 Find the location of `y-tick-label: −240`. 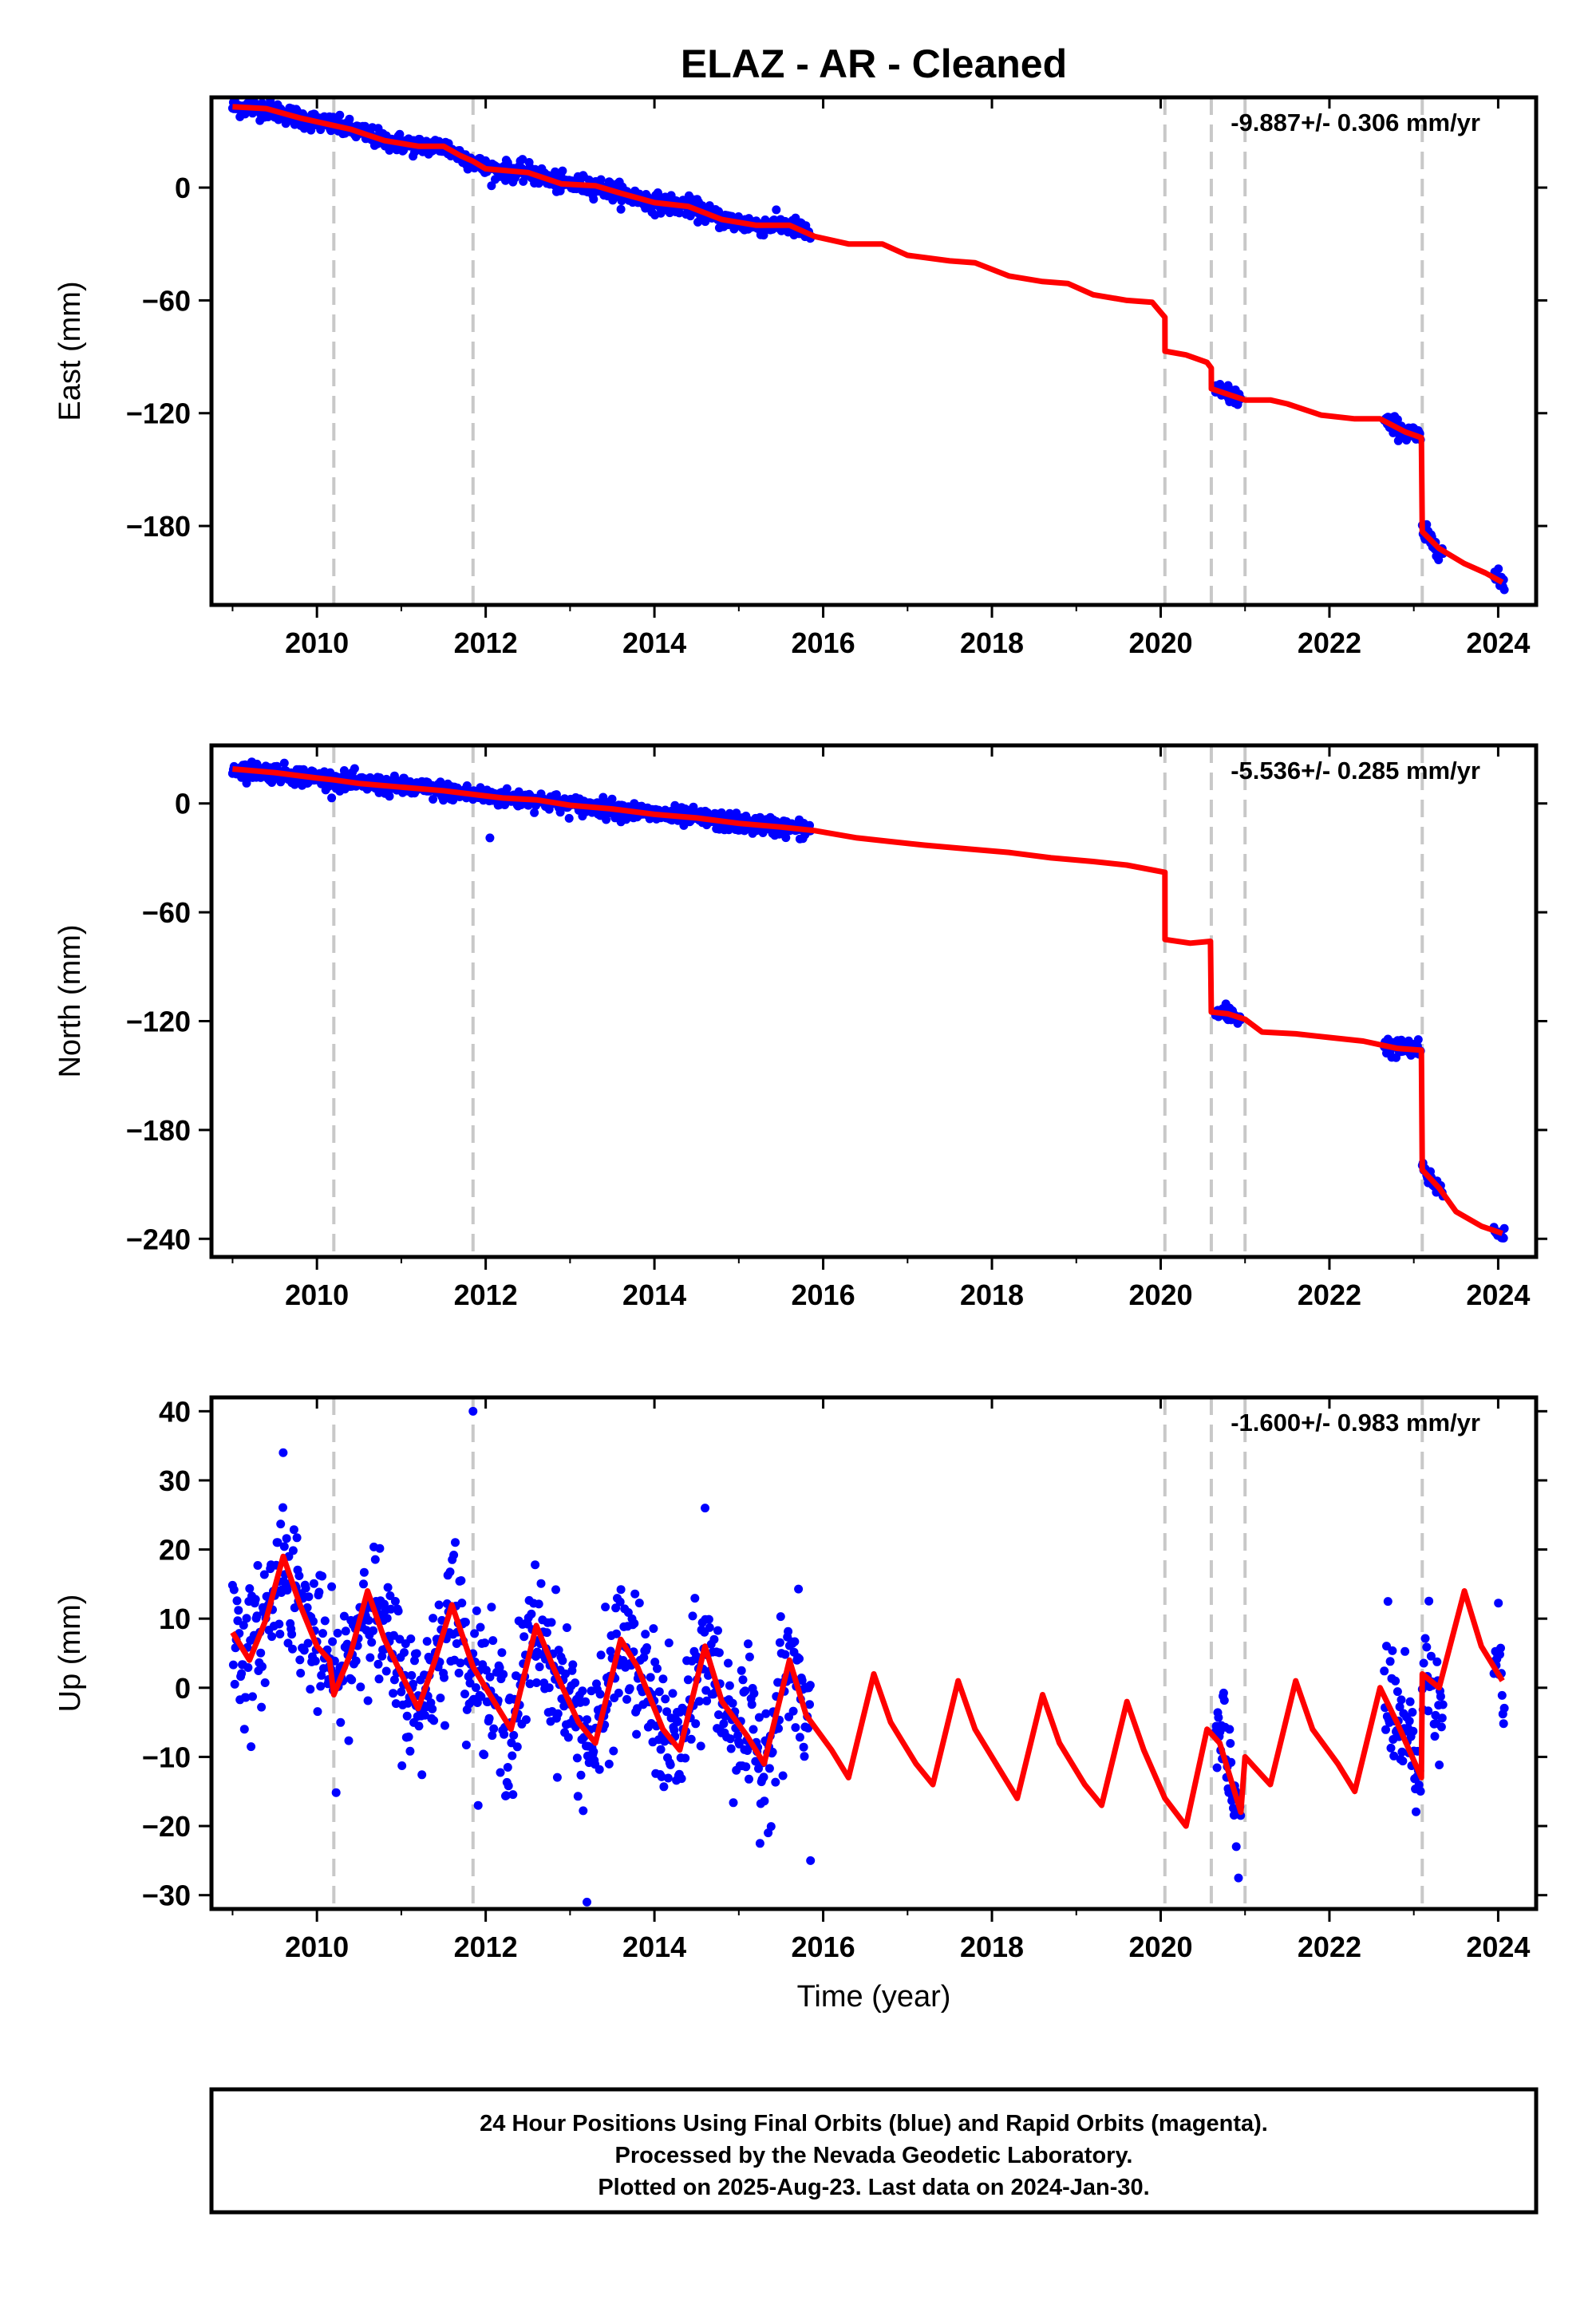

y-tick-label: −240 is located at coordinates (158, 1239).